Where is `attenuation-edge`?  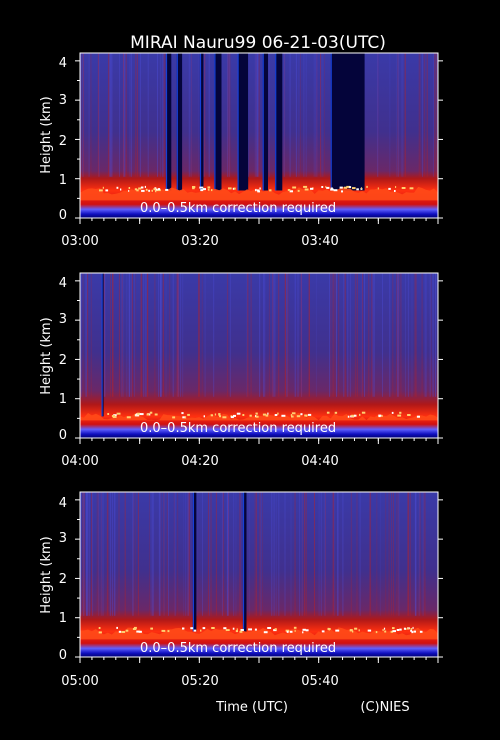 attenuation-edge is located at coordinates (177, 122).